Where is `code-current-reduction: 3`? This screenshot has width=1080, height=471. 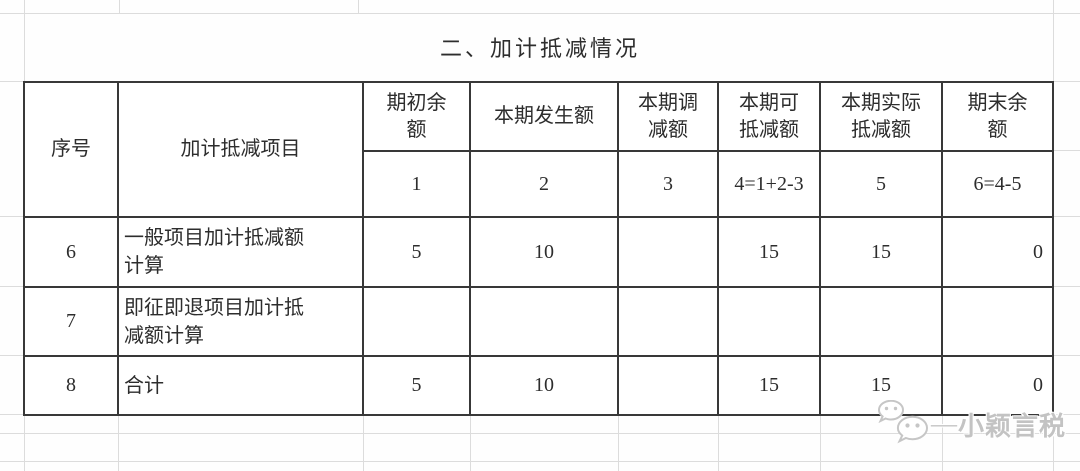 code-current-reduction: 3 is located at coordinates (668, 184).